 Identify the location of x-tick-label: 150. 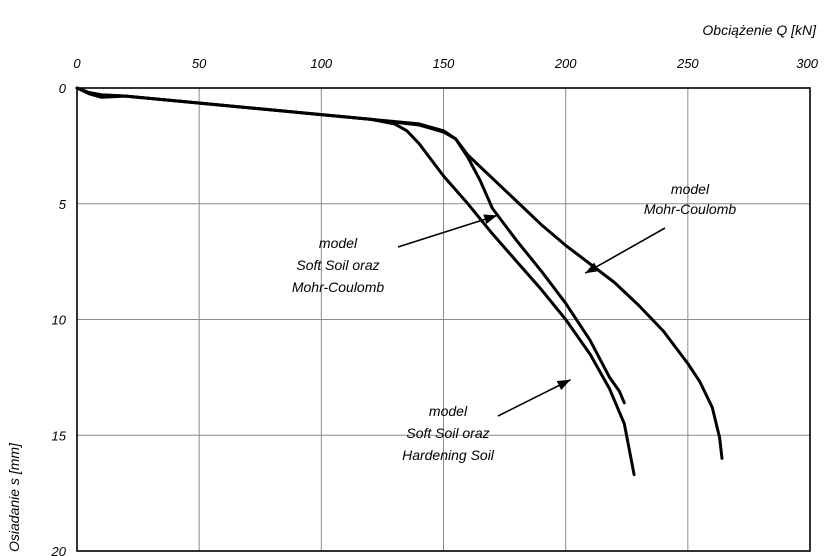
(444, 63).